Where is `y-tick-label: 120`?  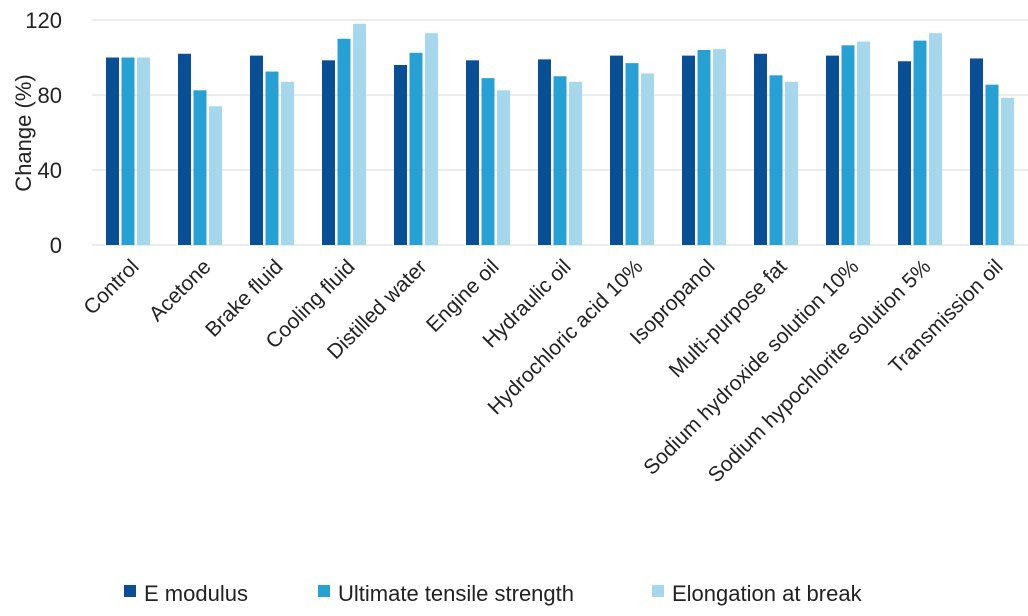
y-tick-label: 120 is located at coordinates (43, 20).